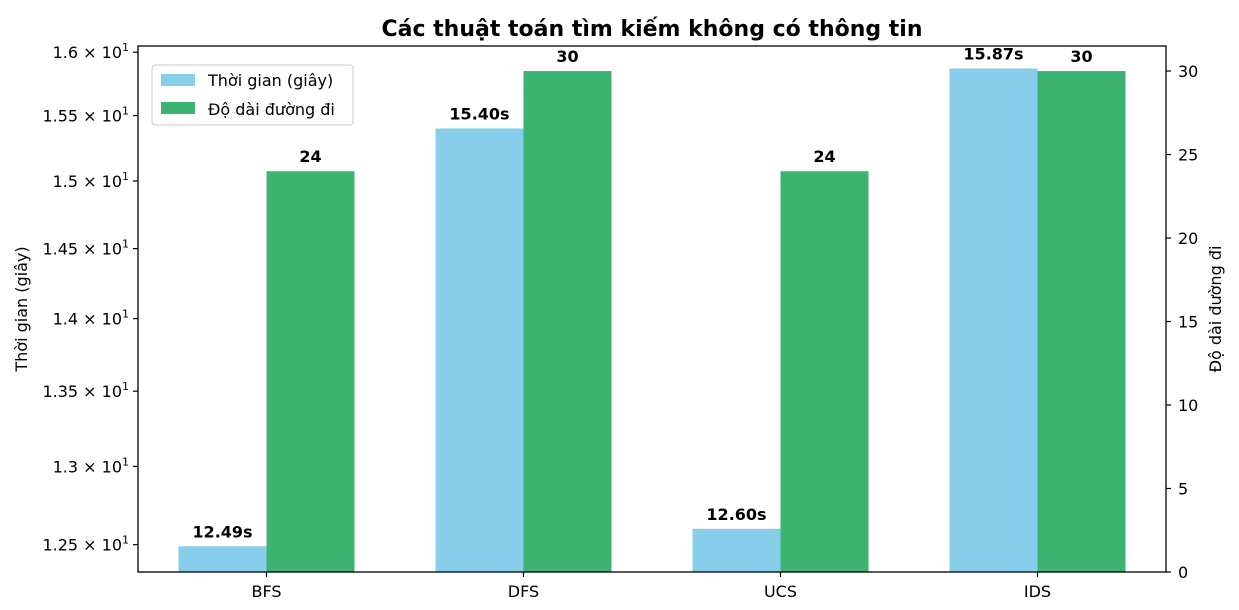 This screenshot has height=610, width=1239. I want to click on legend-swatch-time, so click(178, 80).